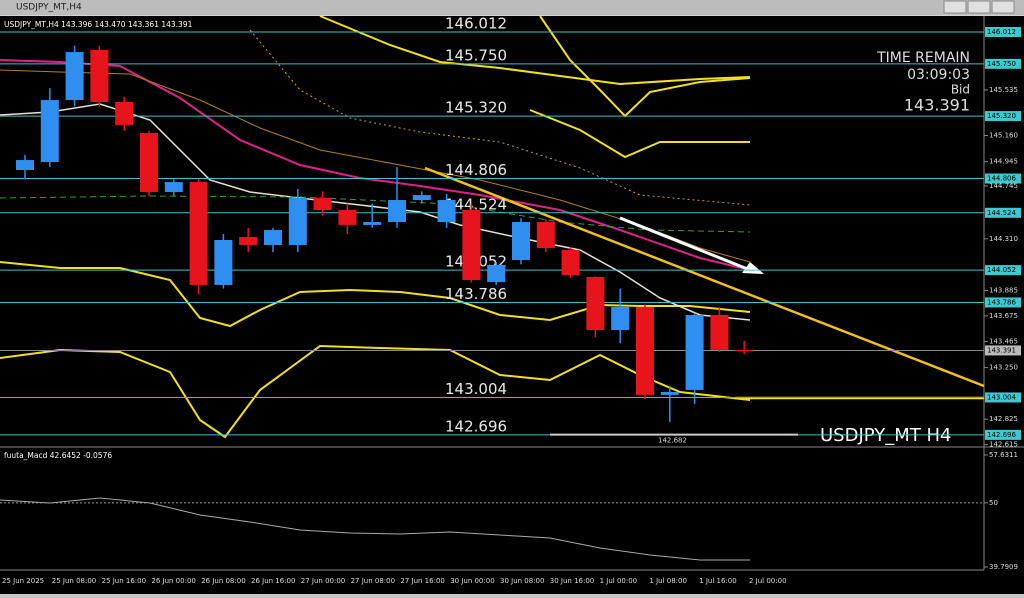 The width and height of the screenshot is (1024, 598). I want to click on macd-tick-label: 50, so click(993, 503).